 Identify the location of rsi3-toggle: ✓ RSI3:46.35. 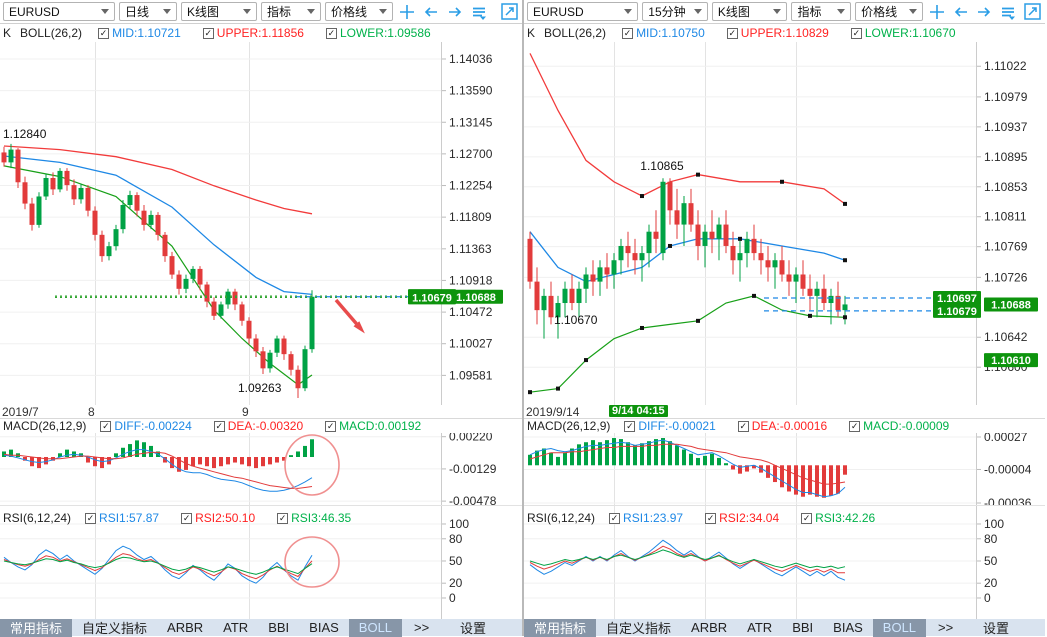
(314, 518).